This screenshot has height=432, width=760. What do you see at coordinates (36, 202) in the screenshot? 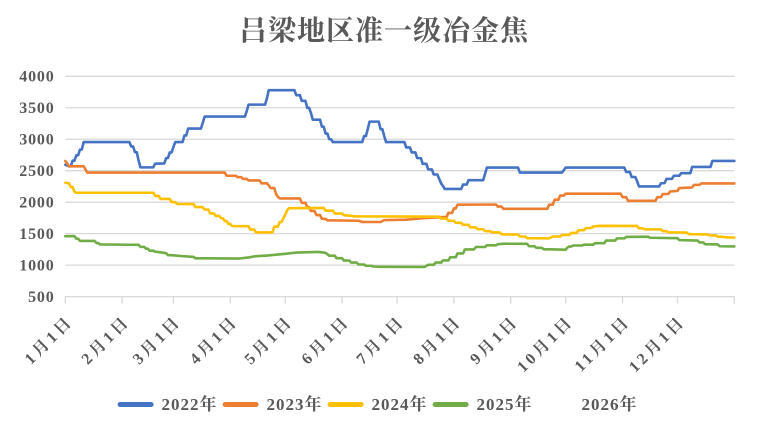
I see `svg-text: 2000` at bounding box center [36, 202].